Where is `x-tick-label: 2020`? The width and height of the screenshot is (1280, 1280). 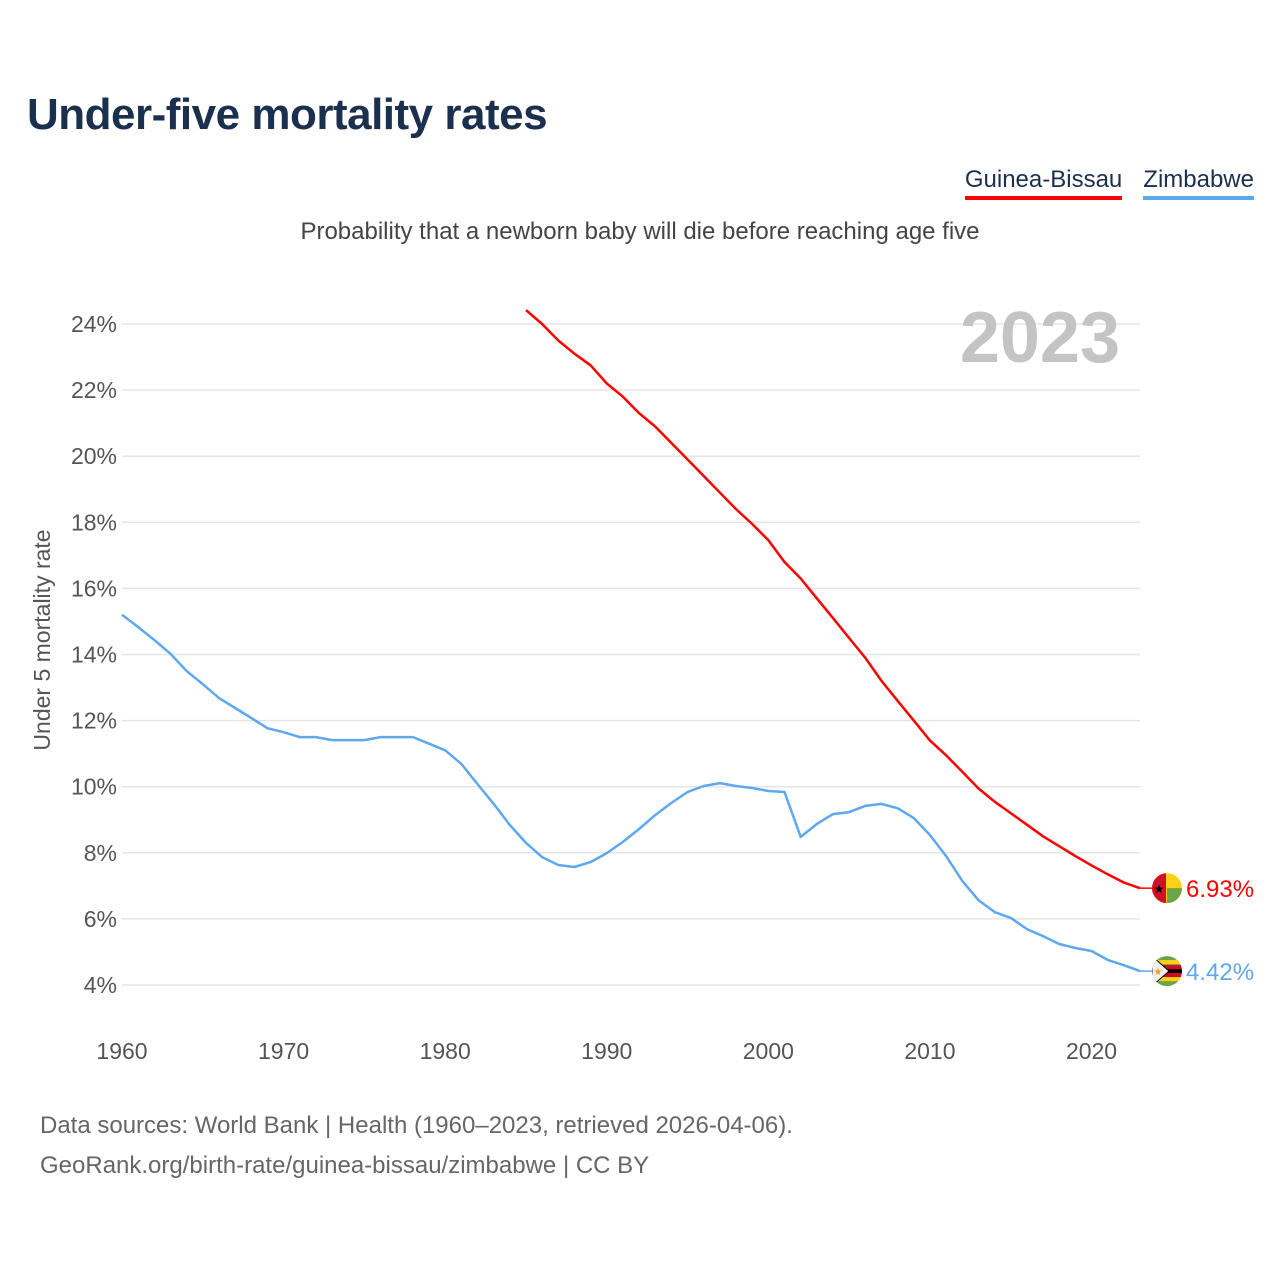
x-tick-label: 2020 is located at coordinates (1091, 1051).